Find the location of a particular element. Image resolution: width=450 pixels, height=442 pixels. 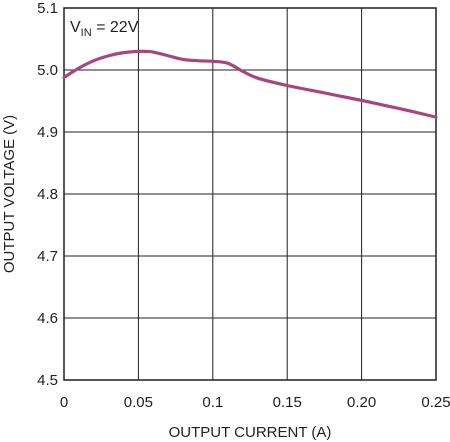

x-tick-label: 0.05 is located at coordinates (138, 402).